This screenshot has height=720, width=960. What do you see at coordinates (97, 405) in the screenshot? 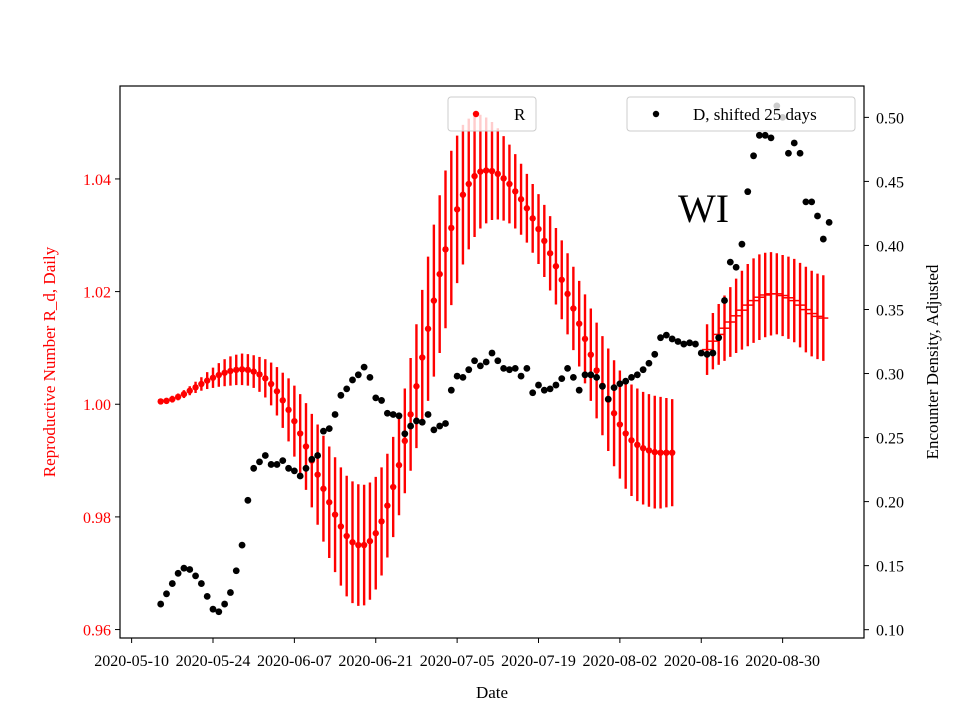
I see `left-tick-label: 1.00` at bounding box center [97, 405].